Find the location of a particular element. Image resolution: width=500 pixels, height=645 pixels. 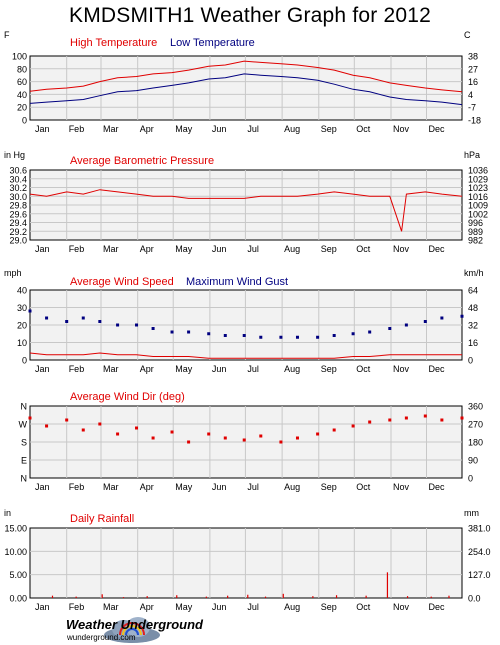

right-unit-label: hPa is located at coordinates (472, 155).